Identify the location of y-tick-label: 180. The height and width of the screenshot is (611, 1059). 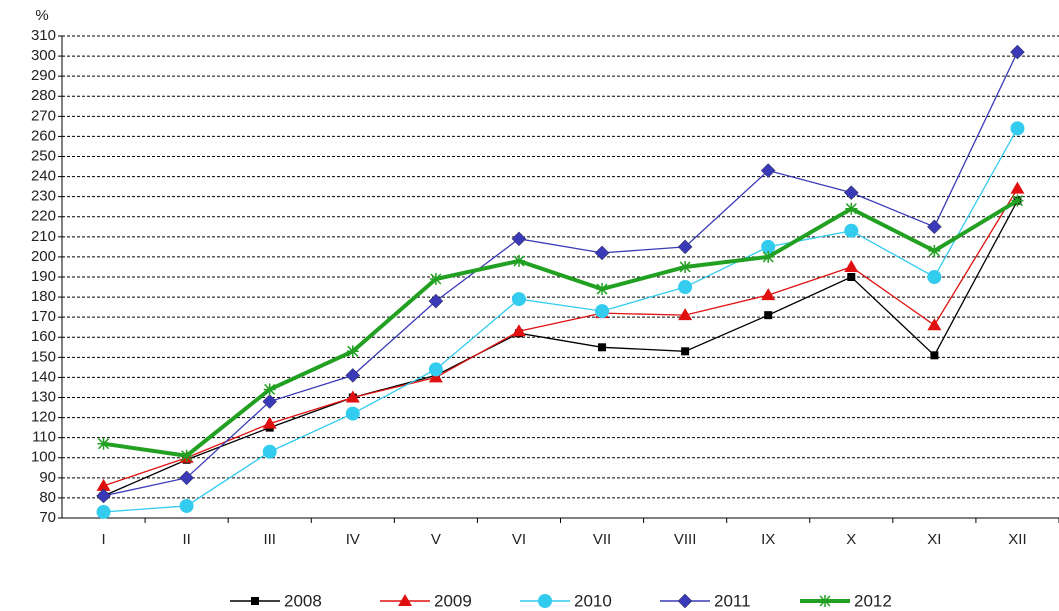
(43, 296).